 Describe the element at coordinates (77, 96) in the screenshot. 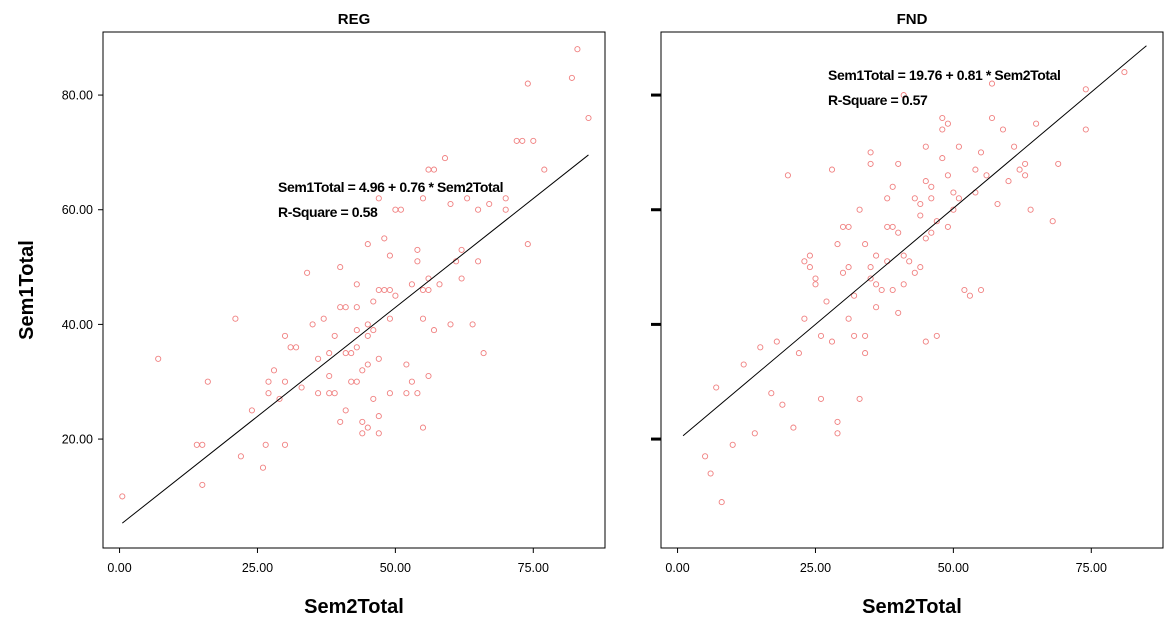

I see `y-tick-label: 80.00` at that location.